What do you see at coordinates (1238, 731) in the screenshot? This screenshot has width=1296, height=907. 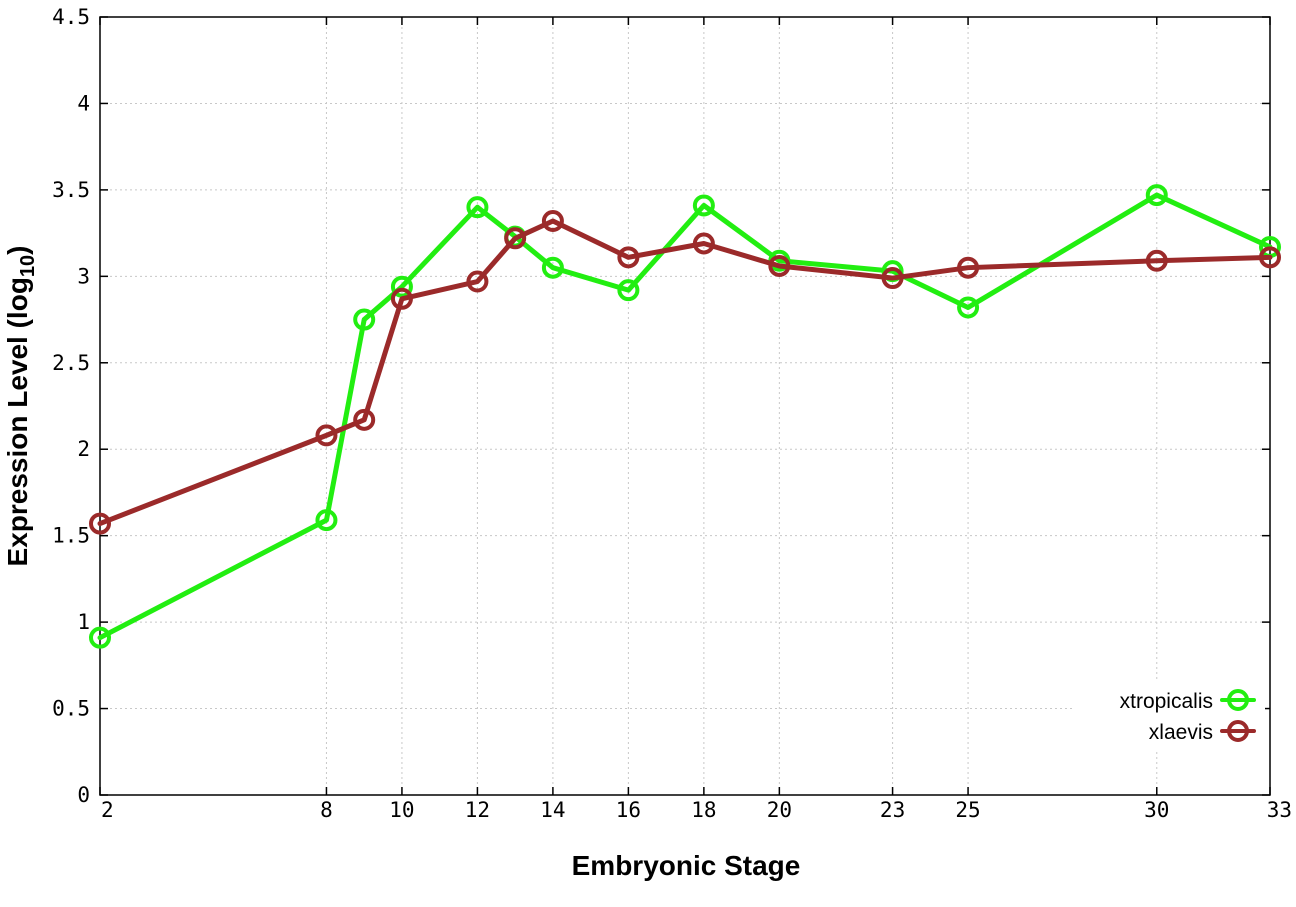 I see `legend-marker-xlaevis` at bounding box center [1238, 731].